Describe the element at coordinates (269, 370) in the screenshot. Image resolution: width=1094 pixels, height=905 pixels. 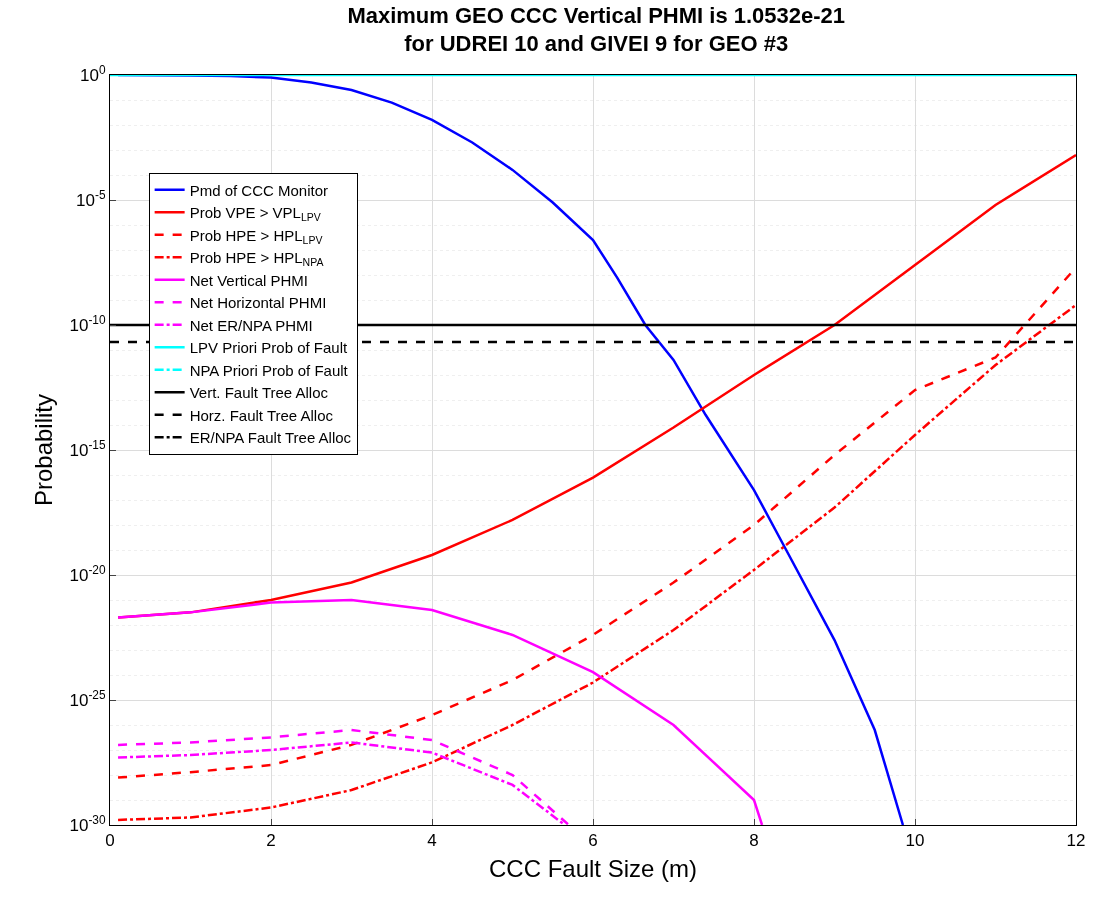
I see `legend-label: NPA Priori Prob of Fault` at that location.